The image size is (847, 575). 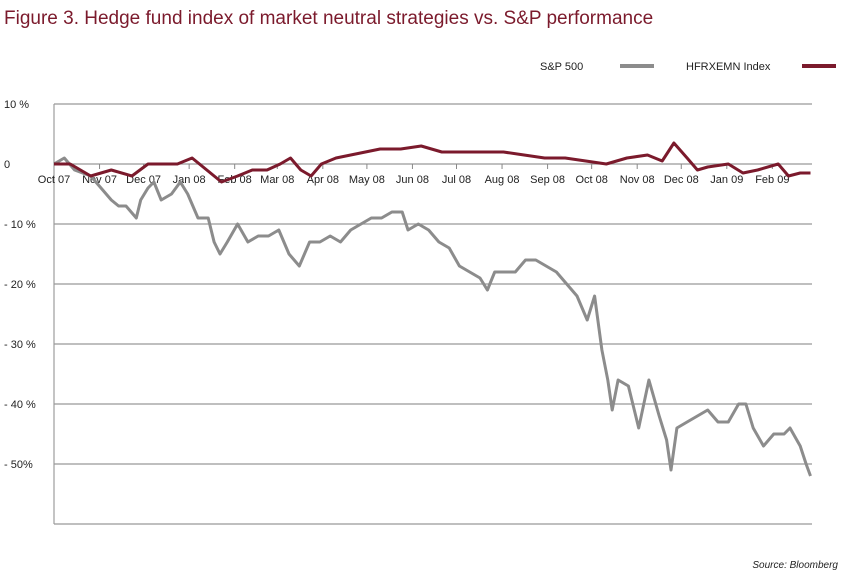 I want to click on x-tick-label: Mar 08, so click(x=277, y=180).